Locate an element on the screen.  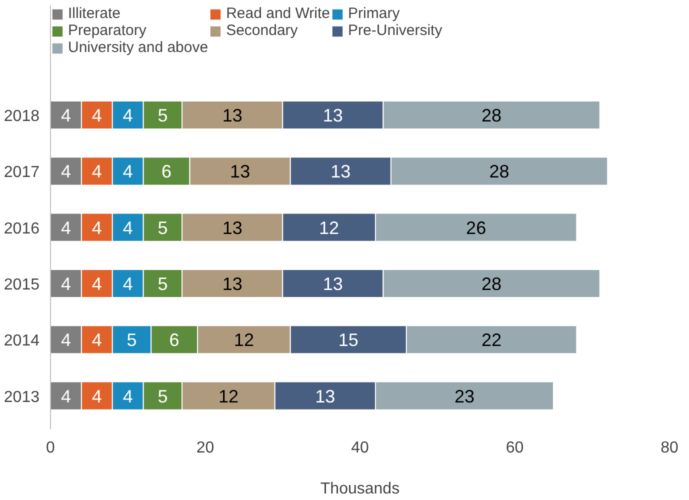
data-label: 23 is located at coordinates (464, 396).